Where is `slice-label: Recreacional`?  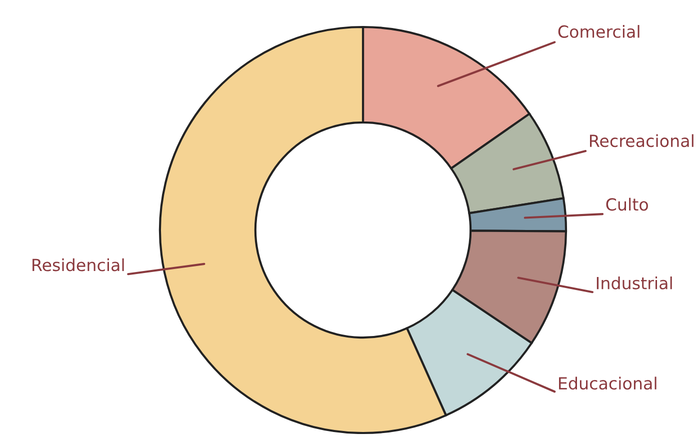 slice-label: Recreacional is located at coordinates (642, 141).